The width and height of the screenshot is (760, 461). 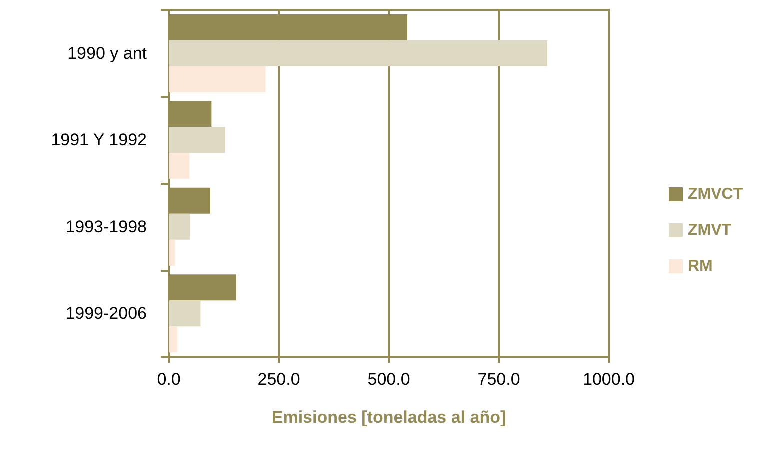 What do you see at coordinates (716, 194) in the screenshot?
I see `legend-label: ZMVCT` at bounding box center [716, 194].